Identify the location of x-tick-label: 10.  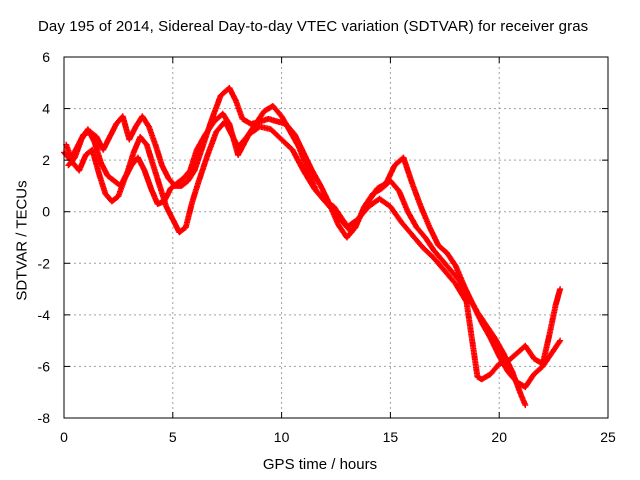
(282, 437).